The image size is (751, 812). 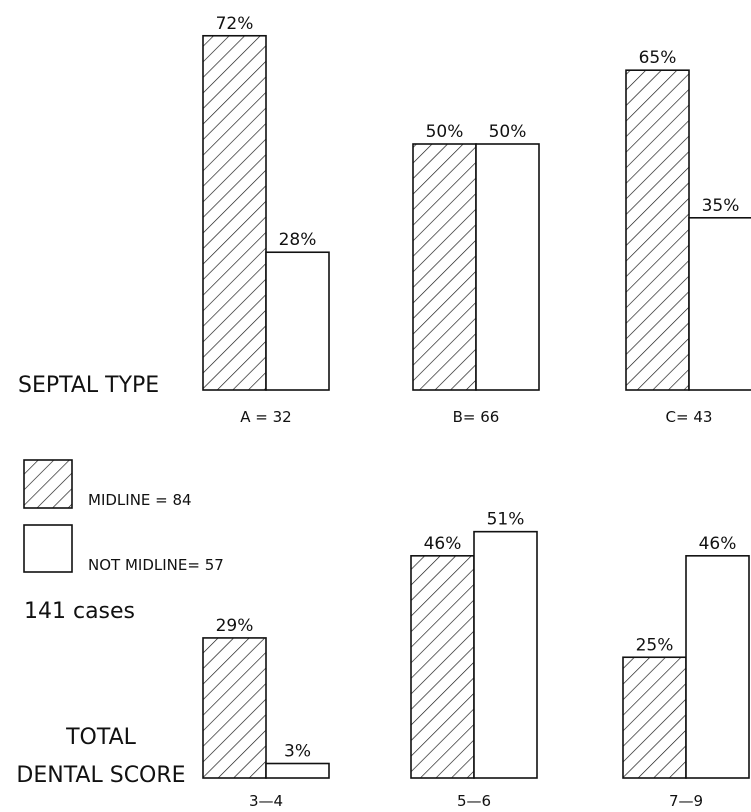 I want to click on legend: MIDLINE = 84 NOT MIDLINE= 57 141 cases, so click(x=123, y=541).